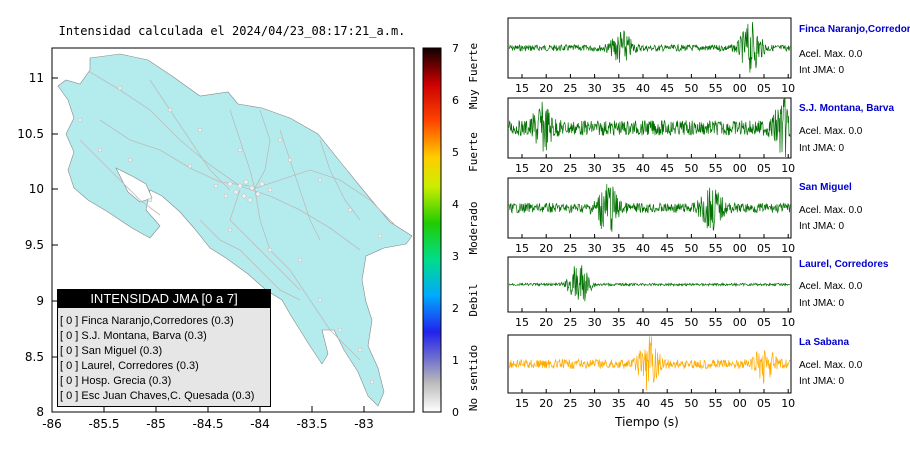 The width and height of the screenshot is (910, 460). Describe the element at coordinates (824, 342) in the screenshot. I see `station-name: La Sabana` at that location.